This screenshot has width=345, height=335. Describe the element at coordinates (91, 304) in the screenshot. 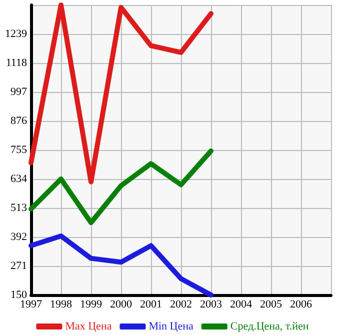

I see `x-tick-label: 1999` at that location.